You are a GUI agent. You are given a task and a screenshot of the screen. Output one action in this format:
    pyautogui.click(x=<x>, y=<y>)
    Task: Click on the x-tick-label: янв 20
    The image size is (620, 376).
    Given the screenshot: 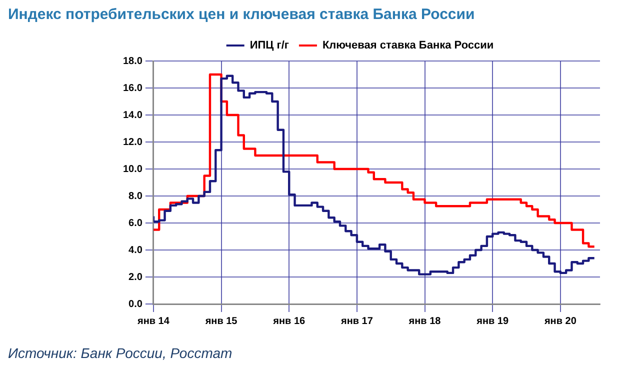 What is the action you would take?
    pyautogui.click(x=560, y=321)
    